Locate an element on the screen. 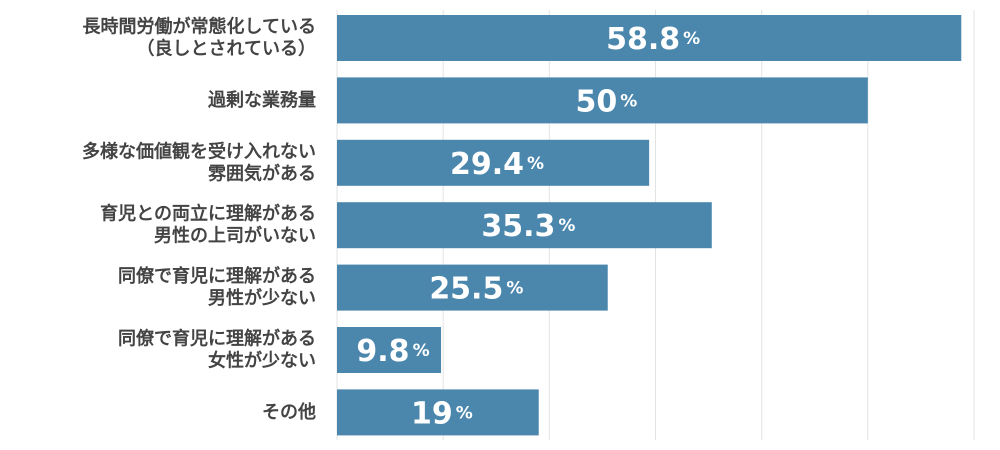 The image size is (1000, 450). category-label: 同僚で育児に理解がある女性が少ない is located at coordinates (217, 350).